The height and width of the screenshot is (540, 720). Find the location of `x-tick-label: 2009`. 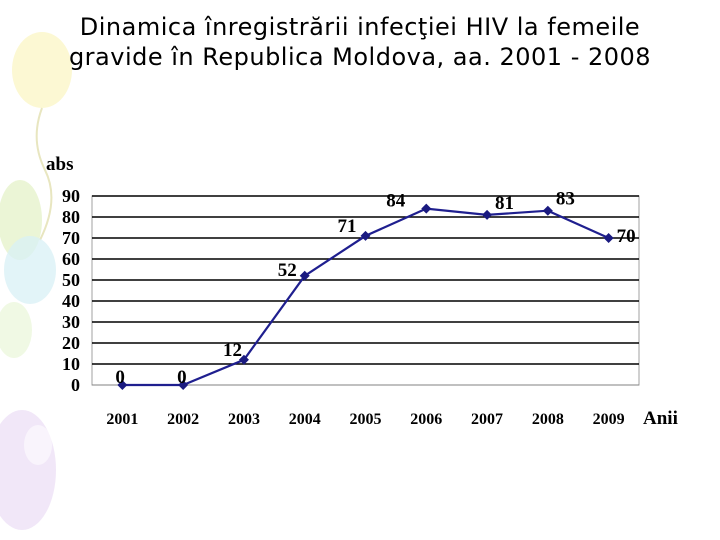

x-tick-label: 2009 is located at coordinates (609, 419).